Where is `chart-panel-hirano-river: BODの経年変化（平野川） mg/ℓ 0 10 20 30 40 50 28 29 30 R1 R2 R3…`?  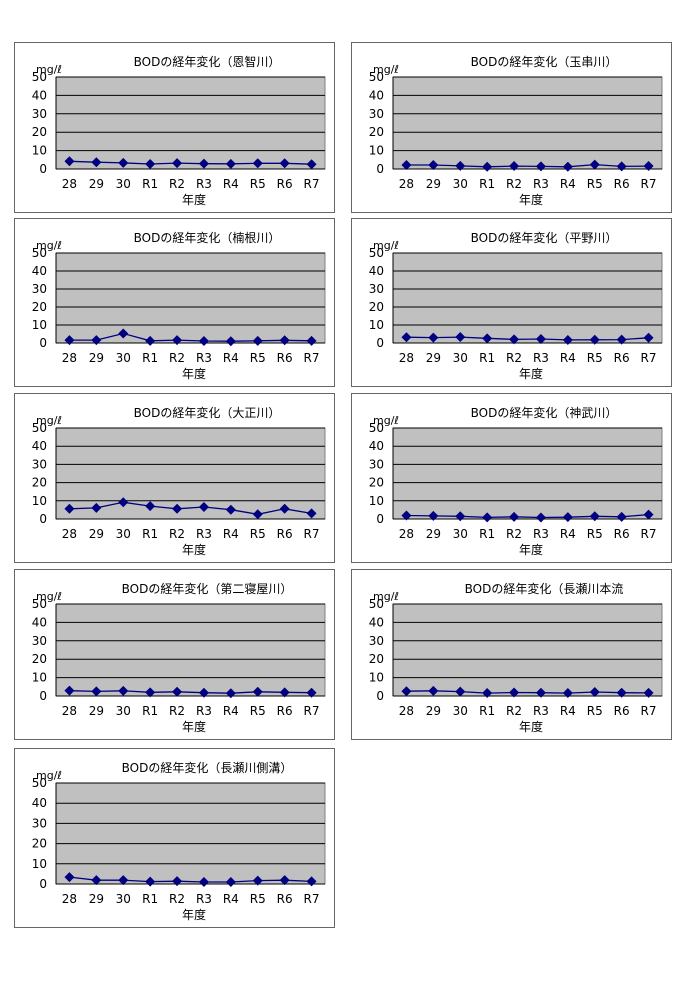
chart-panel-hirano-river: BODの経年変化（平野川） mg/ℓ 0 10 20 30 40 50 28 29 30 R1 R2 R3… is located at coordinates (511, 302).